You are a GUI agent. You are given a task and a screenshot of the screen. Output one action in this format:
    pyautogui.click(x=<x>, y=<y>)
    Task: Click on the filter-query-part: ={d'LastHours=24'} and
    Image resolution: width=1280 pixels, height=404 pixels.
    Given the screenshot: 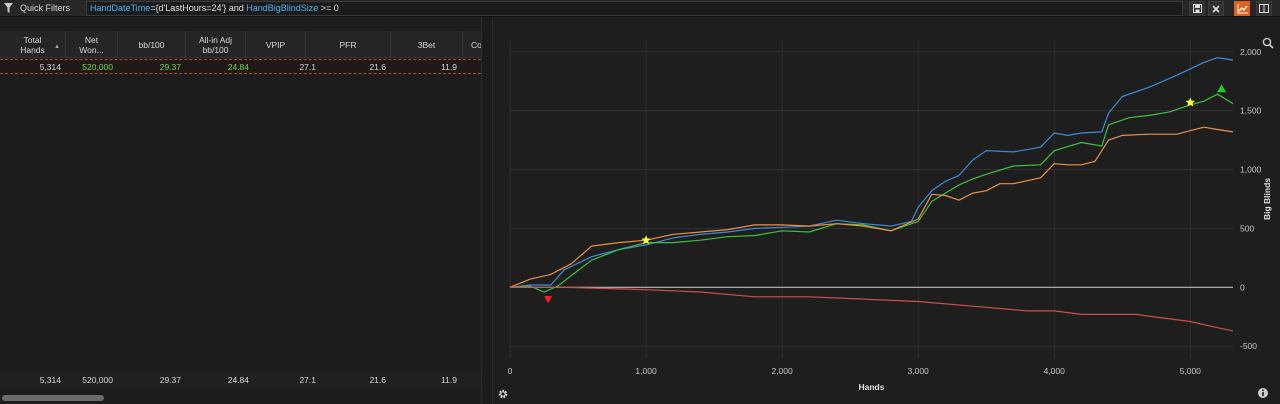 What is the action you would take?
    pyautogui.click(x=198, y=8)
    